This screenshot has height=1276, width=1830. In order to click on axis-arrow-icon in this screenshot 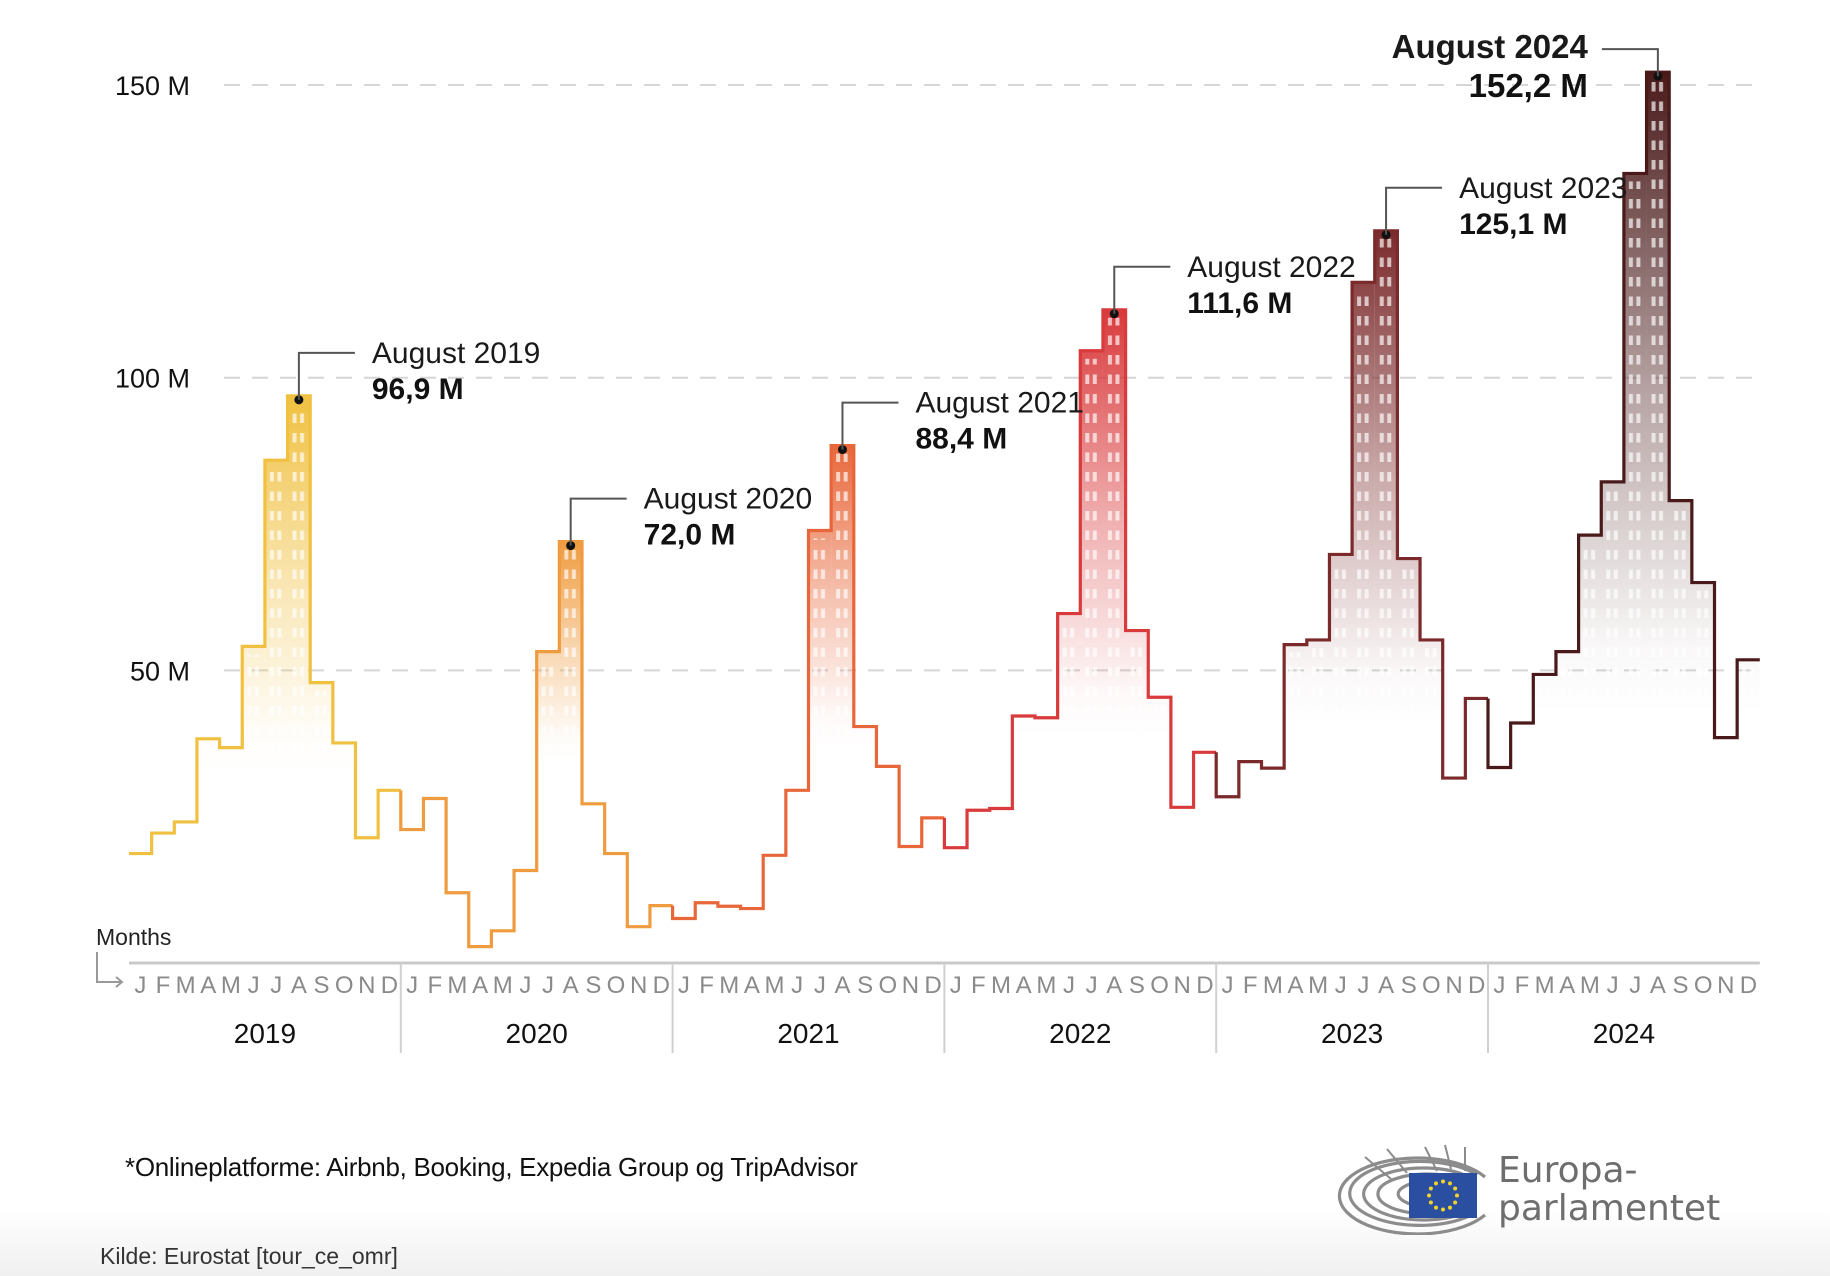, I will do `click(110, 970)`.